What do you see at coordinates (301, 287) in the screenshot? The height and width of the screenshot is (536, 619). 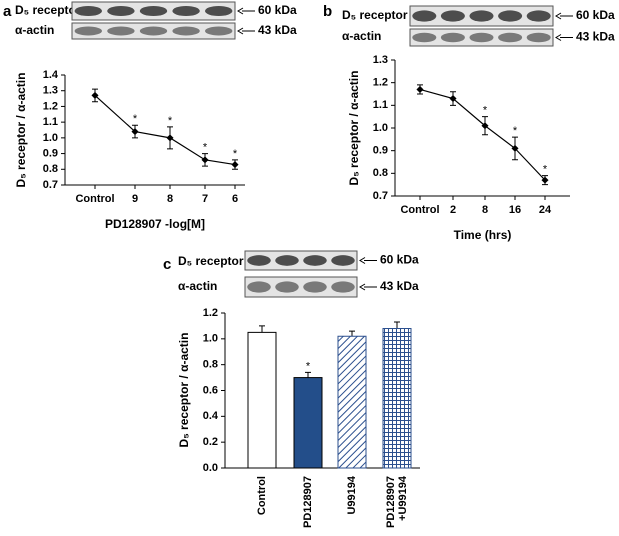 I see `blot` at bounding box center [301, 287].